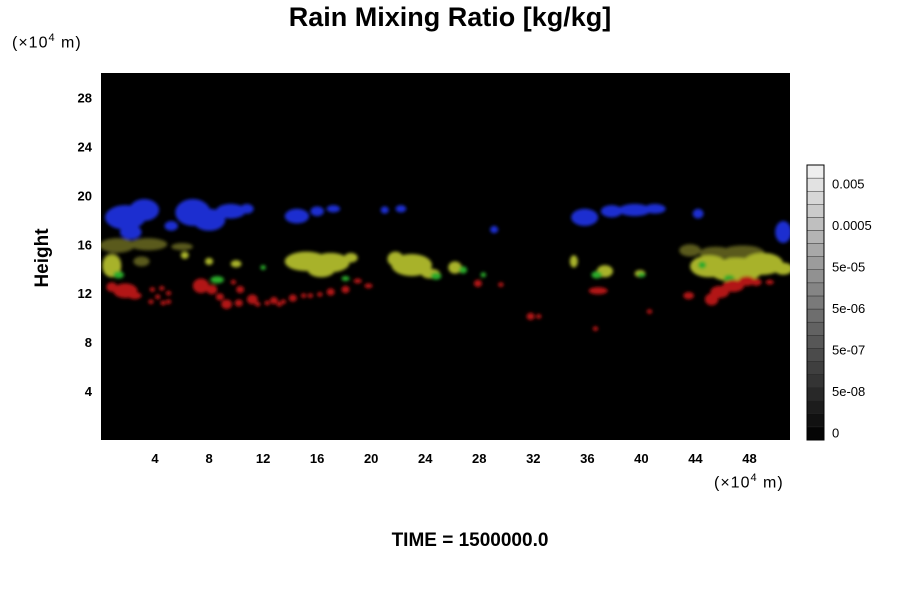 The image size is (900, 600). What do you see at coordinates (263, 458) in the screenshot?
I see `x-tick-label: 12` at bounding box center [263, 458].